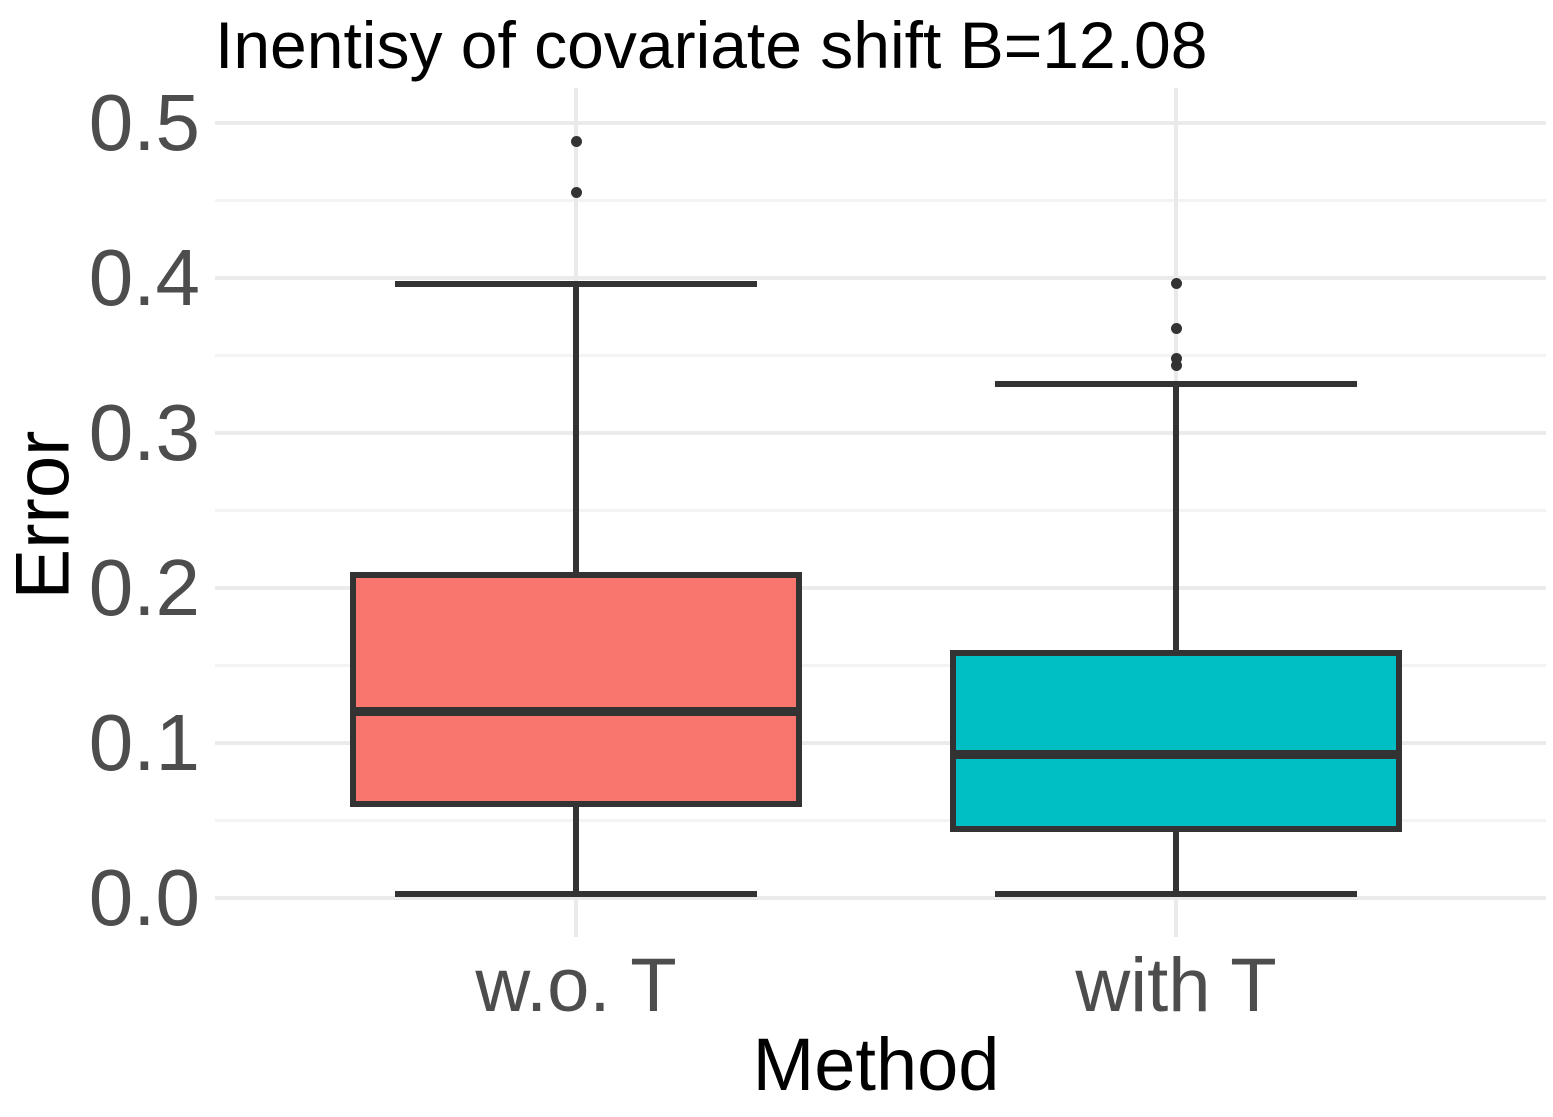 Image resolution: width=1553 pixels, height=1117 pixels. Describe the element at coordinates (144, 277) in the screenshot. I see `y-tick-label: 0.4` at that location.